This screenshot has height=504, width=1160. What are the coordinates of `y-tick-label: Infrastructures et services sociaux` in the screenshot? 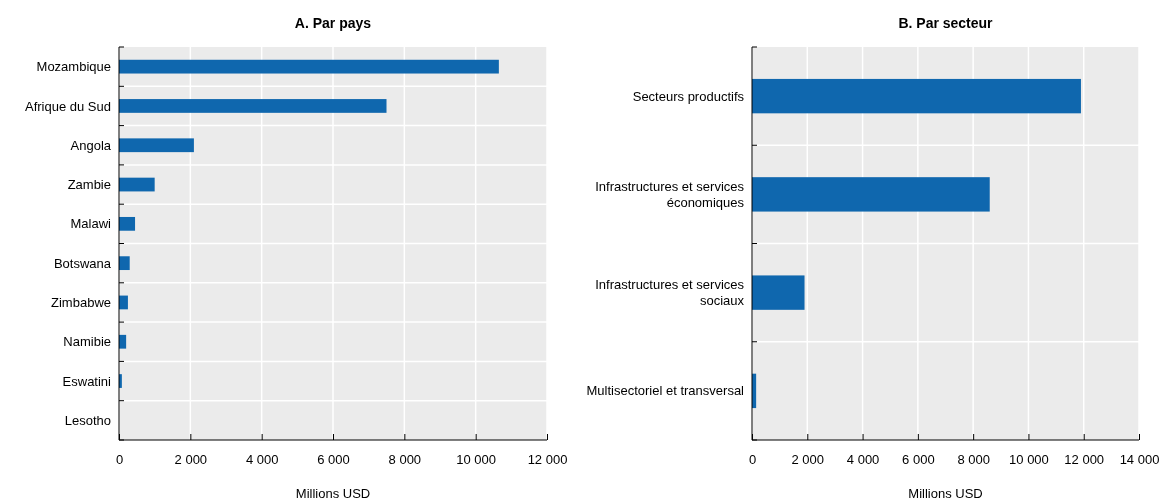 It's located at (670, 292).